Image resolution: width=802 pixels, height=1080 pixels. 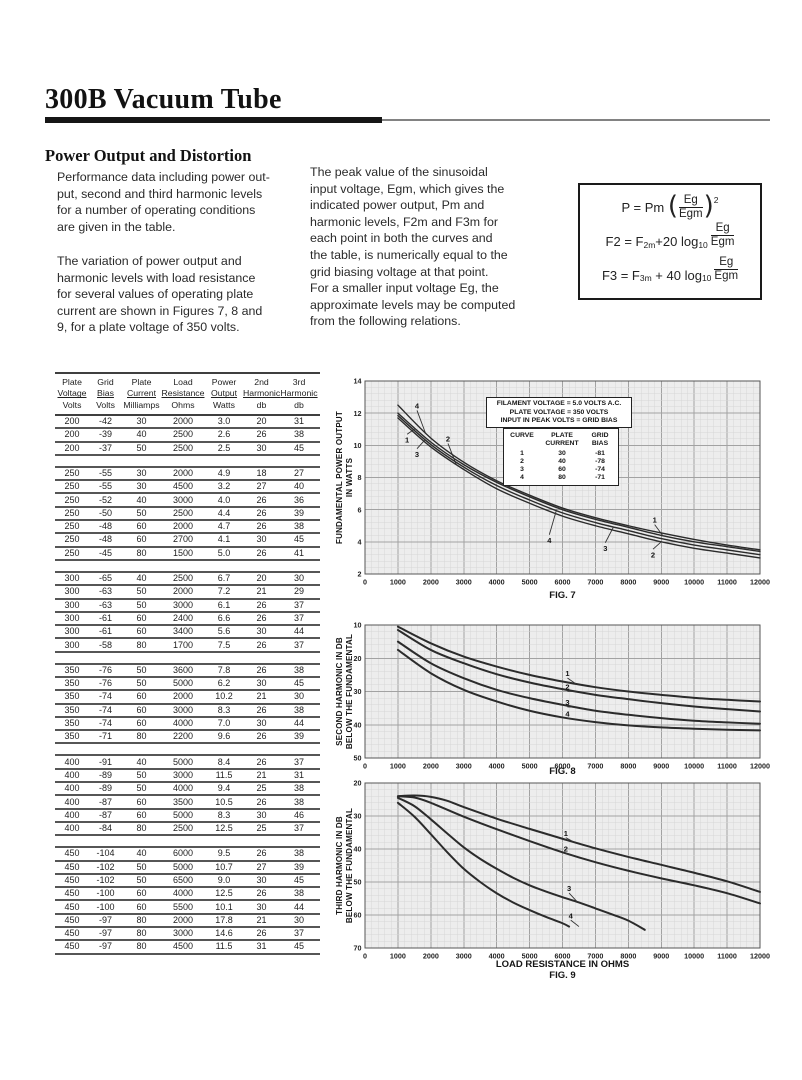 I want to click on legend-cell: -74, so click(x=600, y=469).